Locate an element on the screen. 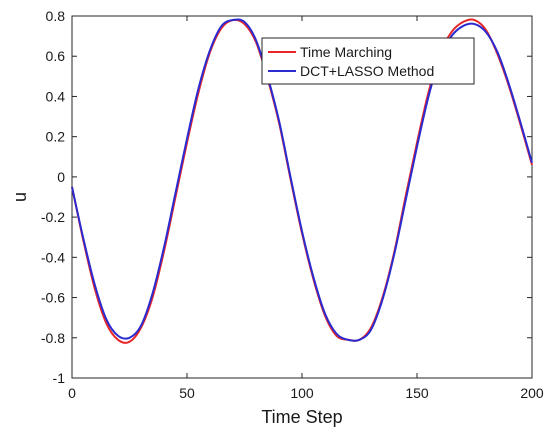 The width and height of the screenshot is (554, 434). y-tick-label: 0.4 is located at coordinates (56, 96).